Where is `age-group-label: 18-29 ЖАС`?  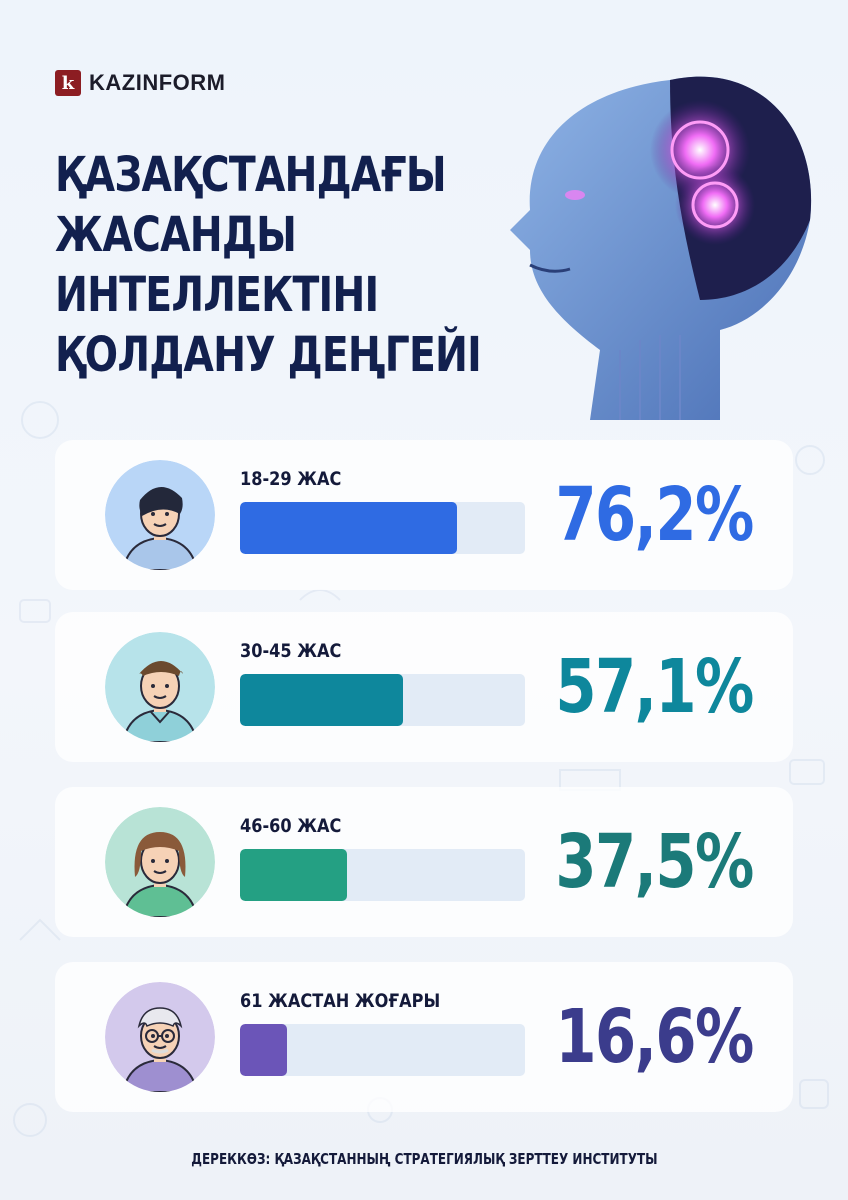 age-group-label: 18-29 ЖАС is located at coordinates (291, 479).